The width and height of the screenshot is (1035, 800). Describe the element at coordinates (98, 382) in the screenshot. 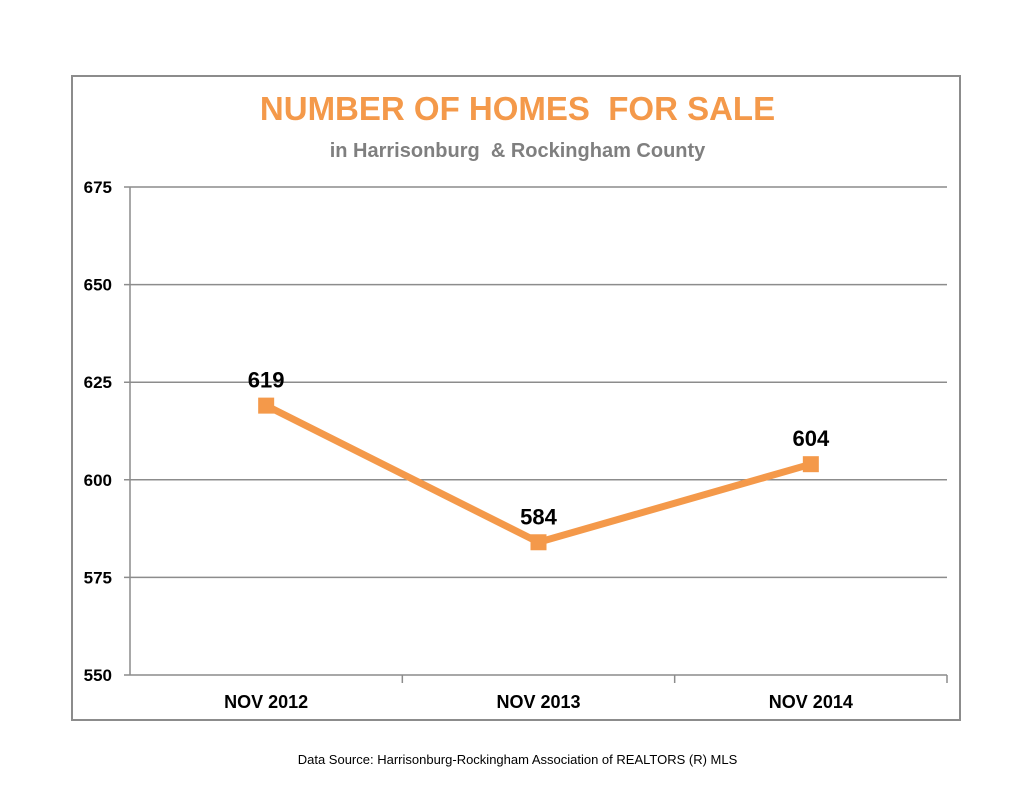

I see `y-tick-label: 625` at that location.